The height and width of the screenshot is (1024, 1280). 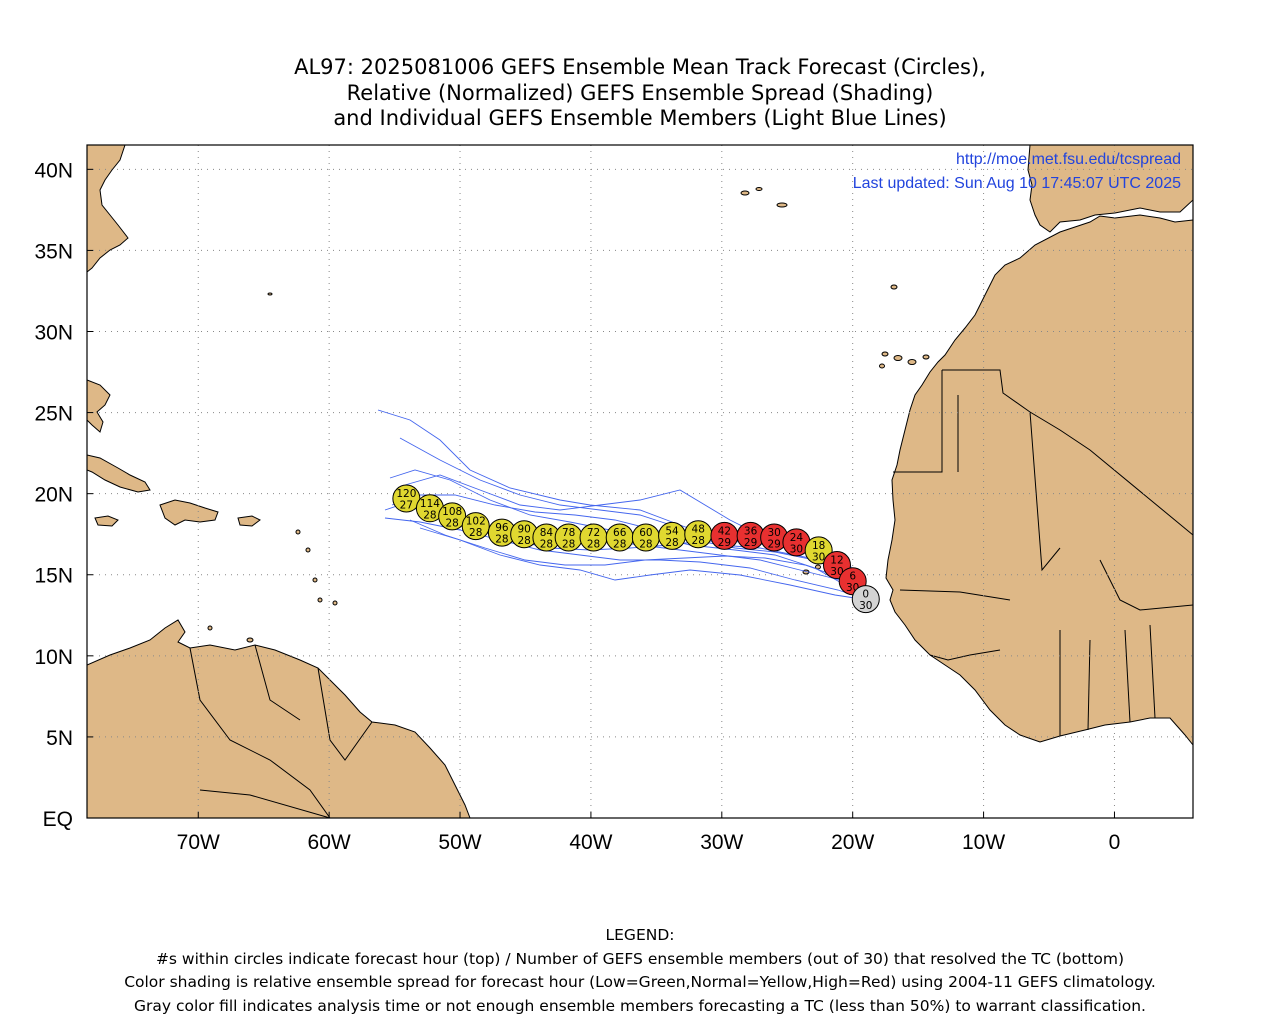 I want to click on forecast-hour-label: 102, so click(x=476, y=522).